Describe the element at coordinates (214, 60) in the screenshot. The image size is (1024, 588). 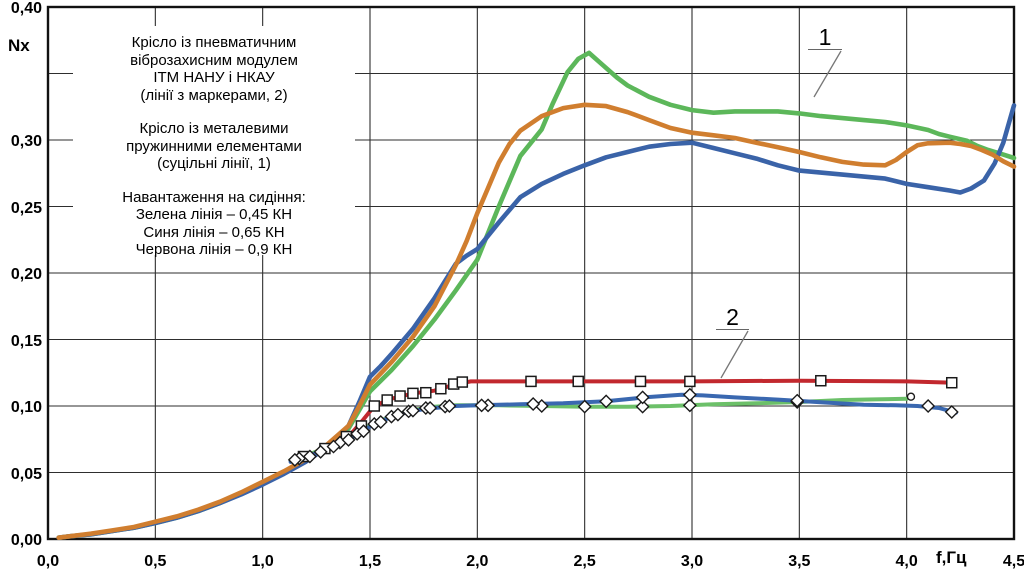
I see `annotation-line: віброзахисним модулем` at that location.